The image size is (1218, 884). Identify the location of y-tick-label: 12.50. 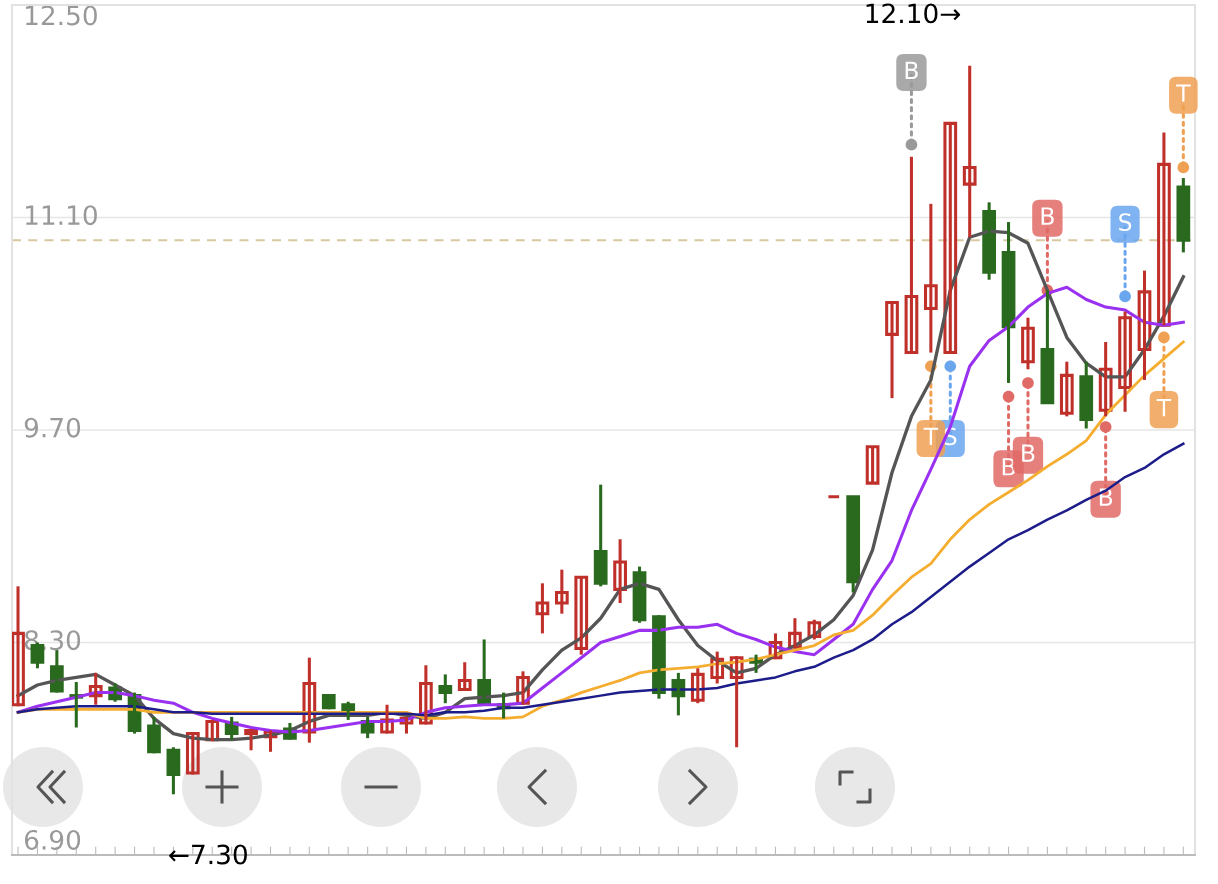
(61, 15).